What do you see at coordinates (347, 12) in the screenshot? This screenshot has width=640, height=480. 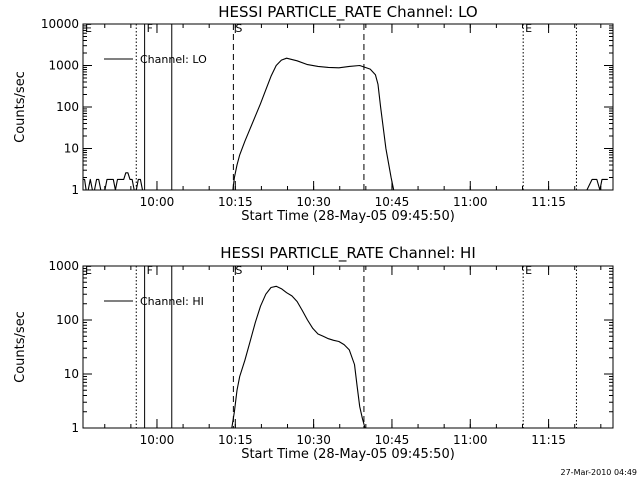 I see `chart-title: HESSI PARTICLE_RATE Channel: LO` at bounding box center [347, 12].